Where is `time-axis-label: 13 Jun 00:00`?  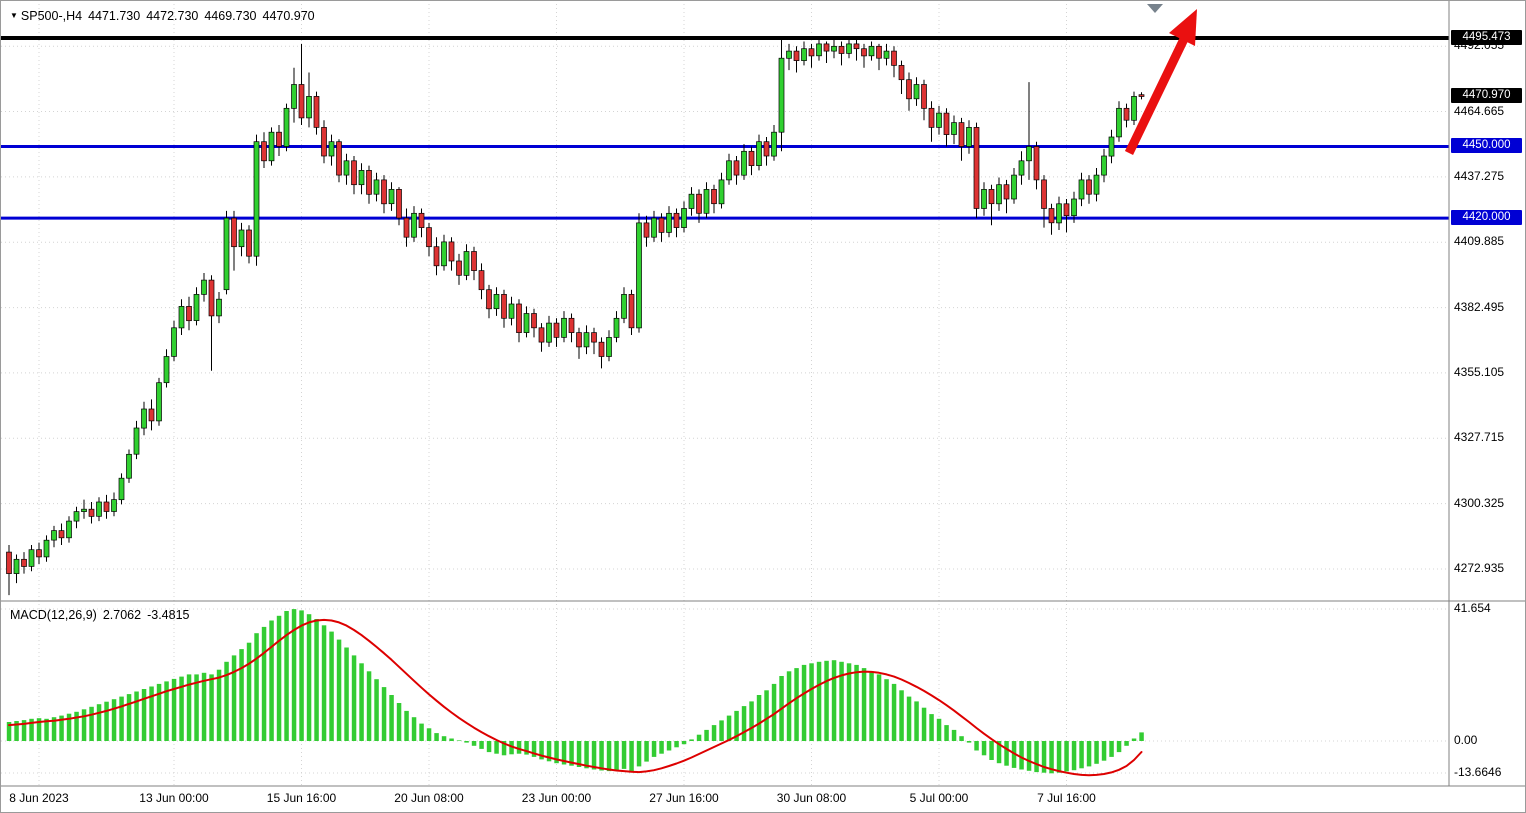
time-axis-label: 13 Jun 00:00 is located at coordinates (174, 798).